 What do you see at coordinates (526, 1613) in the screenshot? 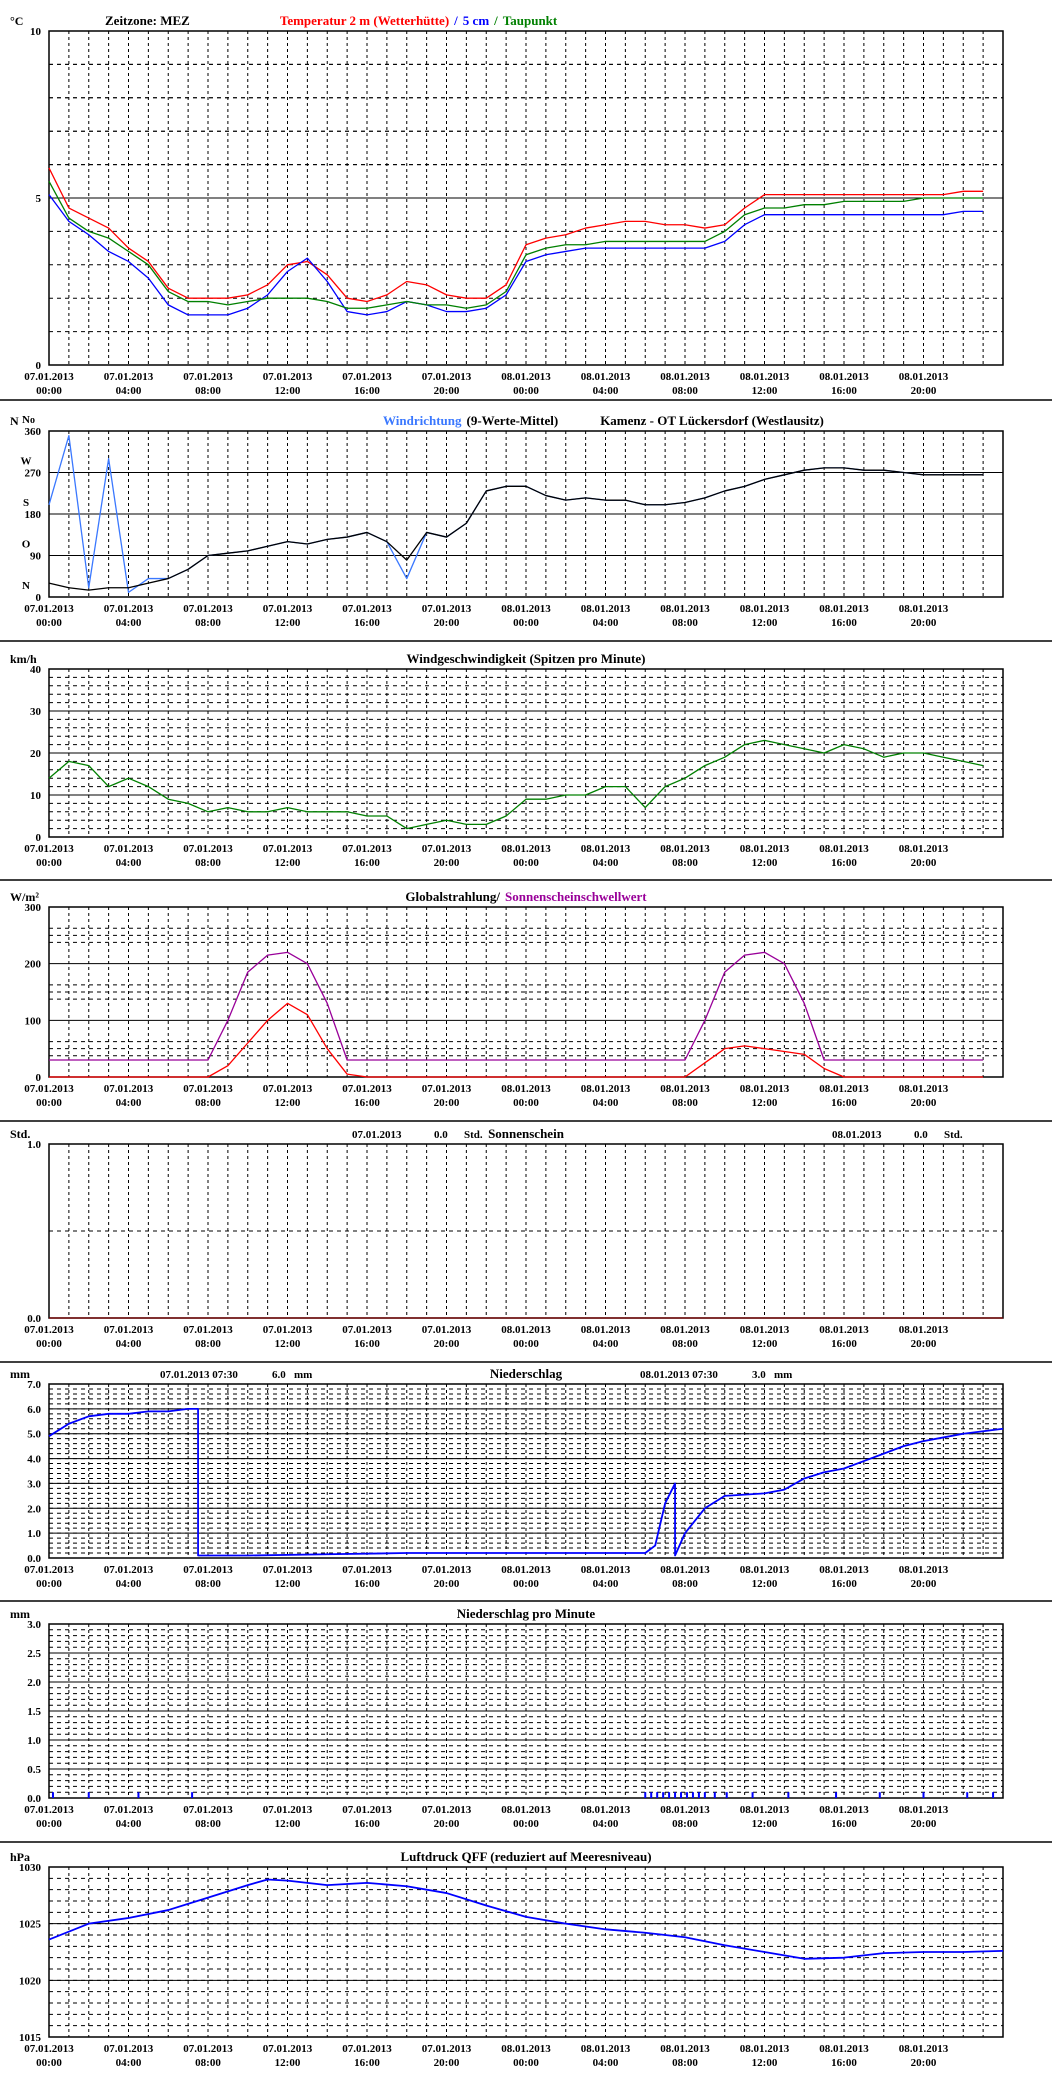
I see `title-part: Niederschlag pro Minute` at bounding box center [526, 1613].